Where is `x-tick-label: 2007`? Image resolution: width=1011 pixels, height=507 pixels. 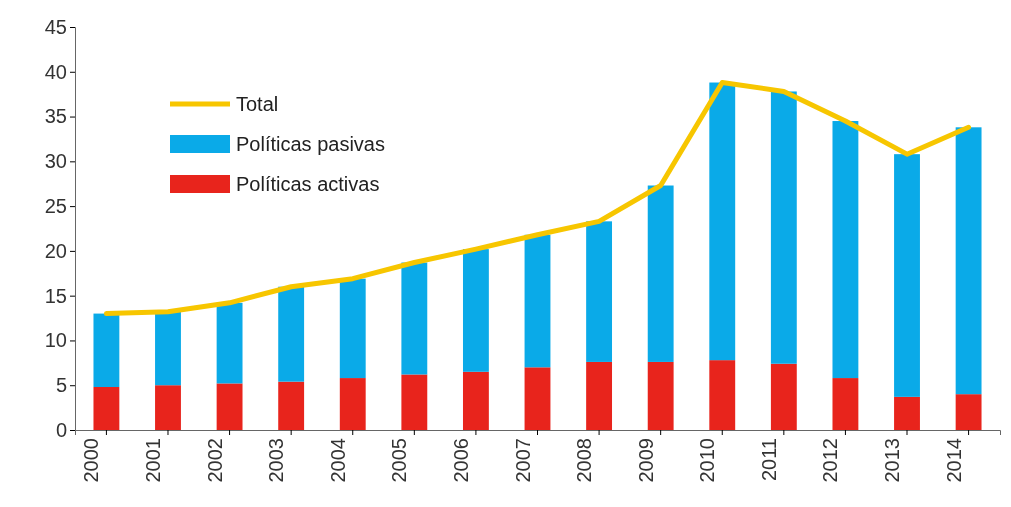
x-tick-label: 2007 is located at coordinates (522, 460).